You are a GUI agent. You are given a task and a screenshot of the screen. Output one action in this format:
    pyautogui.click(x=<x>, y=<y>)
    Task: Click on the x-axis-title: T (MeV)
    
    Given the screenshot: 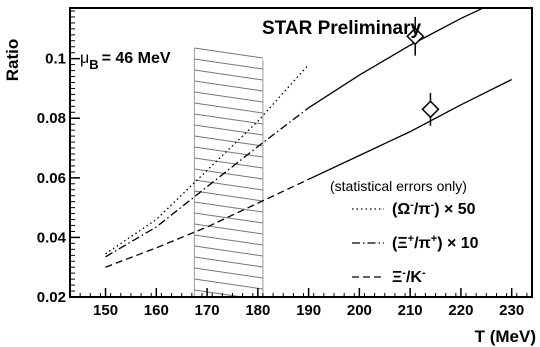 What is the action you would take?
    pyautogui.click(x=505, y=336)
    